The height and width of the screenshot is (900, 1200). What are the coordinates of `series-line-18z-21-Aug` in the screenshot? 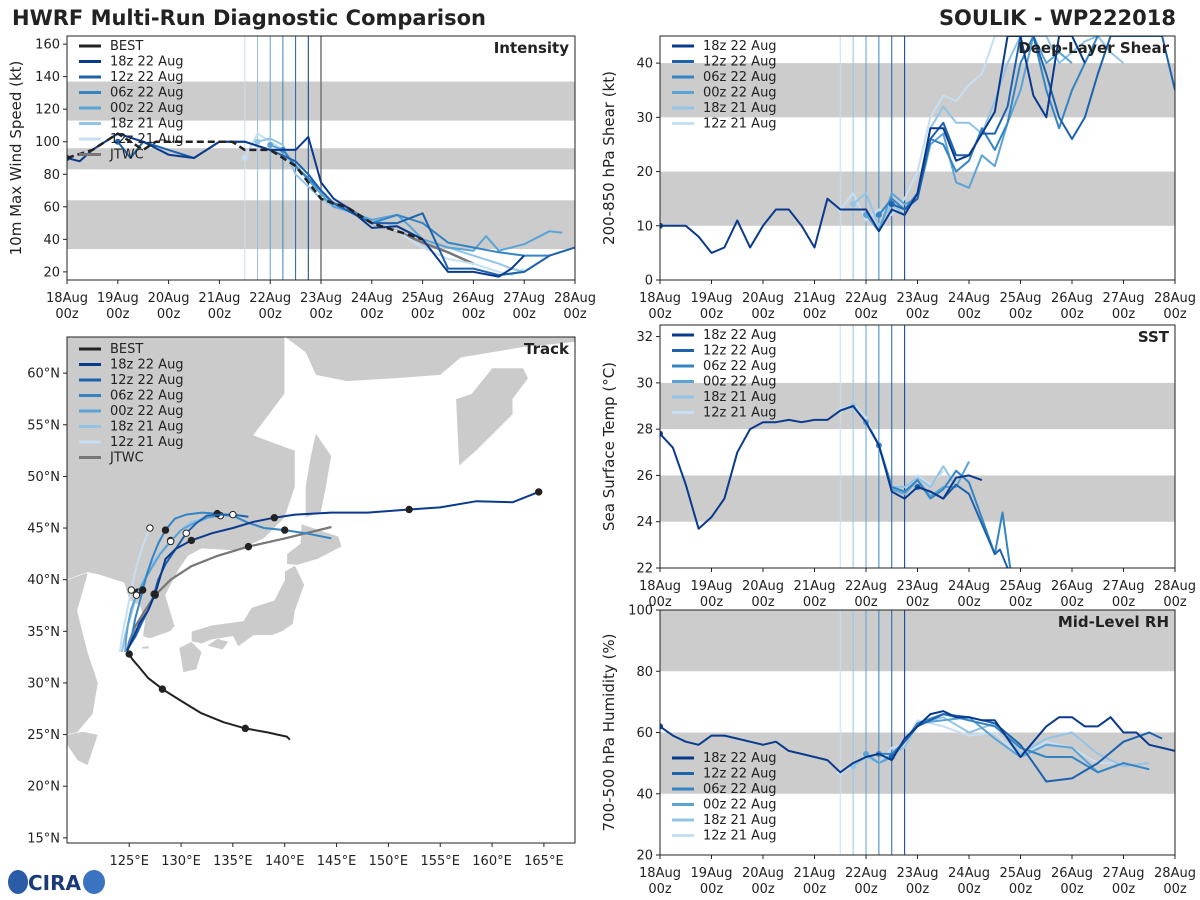 It's located at (988, 131).